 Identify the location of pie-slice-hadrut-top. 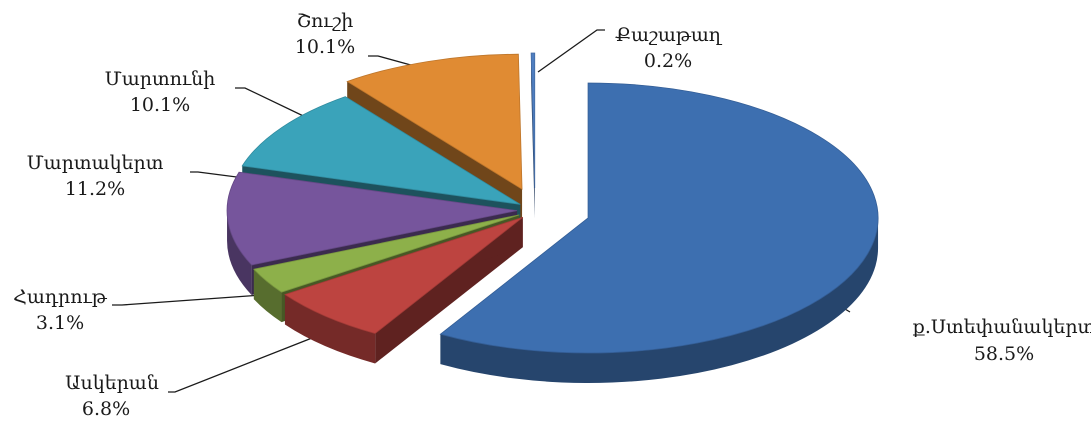
(386, 253).